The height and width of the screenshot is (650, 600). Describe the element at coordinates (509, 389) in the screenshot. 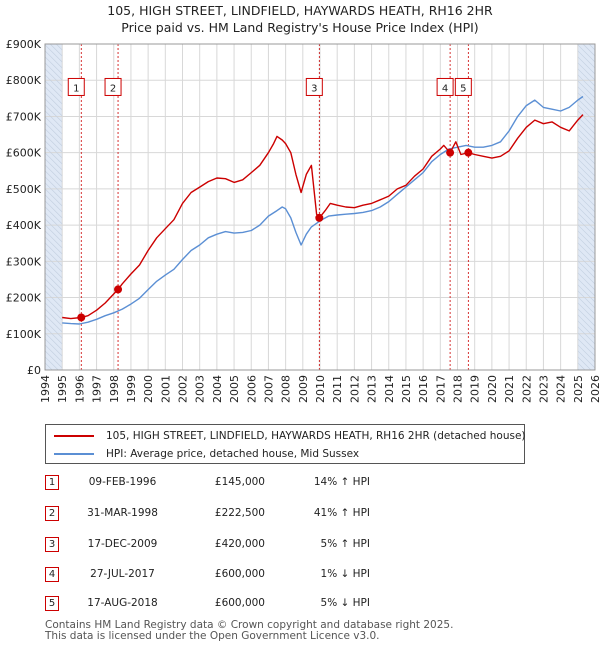

I see `x-tick-label: 2021` at that location.